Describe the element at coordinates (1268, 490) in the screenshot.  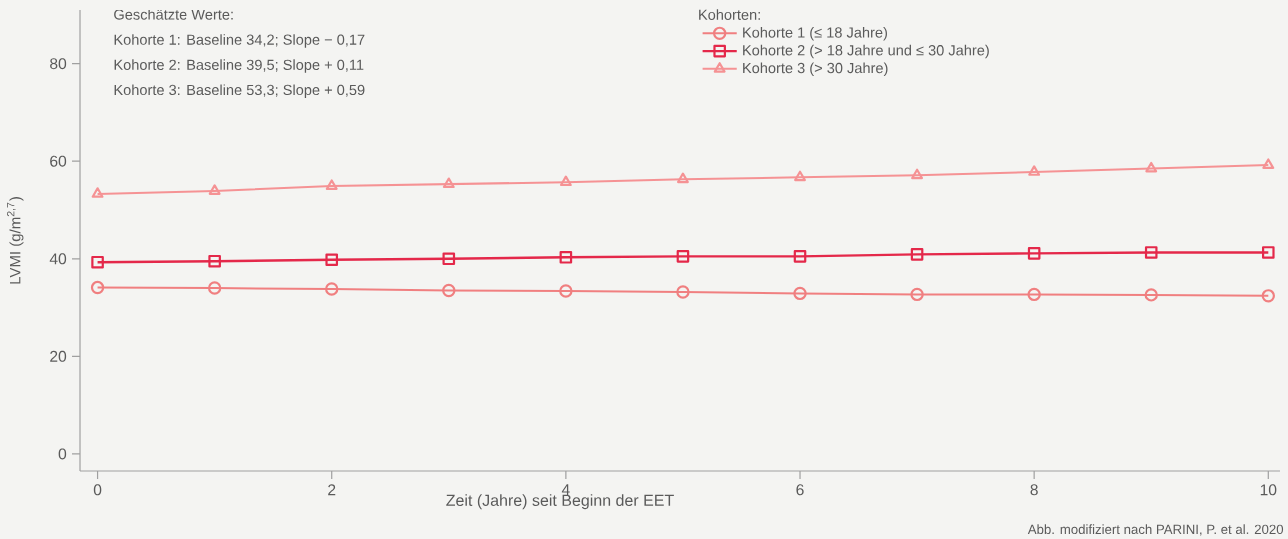
I see `x-tick-label: 10` at that location.